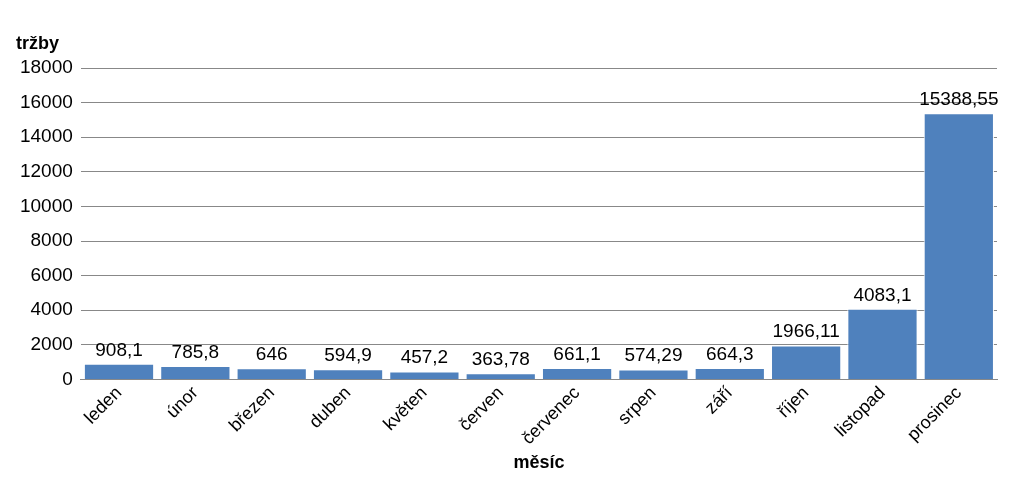  I want to click on data-label: 574,29, so click(653, 355).